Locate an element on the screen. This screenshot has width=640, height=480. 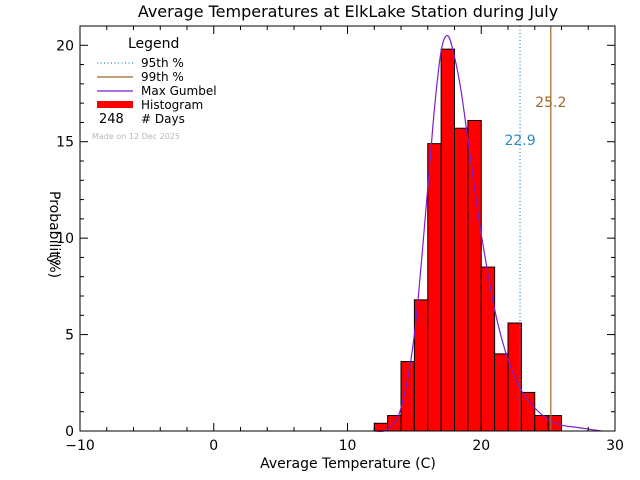
legend-95th-label: 95th % is located at coordinates (162, 63).